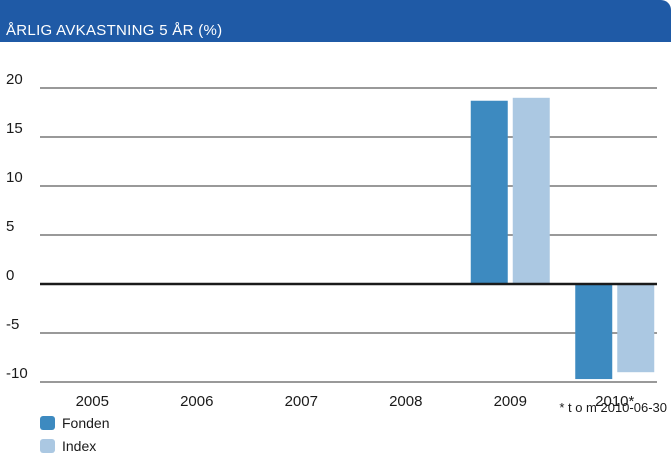 This screenshot has height=463, width=671. What do you see at coordinates (17, 373) in the screenshot?
I see `y-tick-label: -10` at bounding box center [17, 373].